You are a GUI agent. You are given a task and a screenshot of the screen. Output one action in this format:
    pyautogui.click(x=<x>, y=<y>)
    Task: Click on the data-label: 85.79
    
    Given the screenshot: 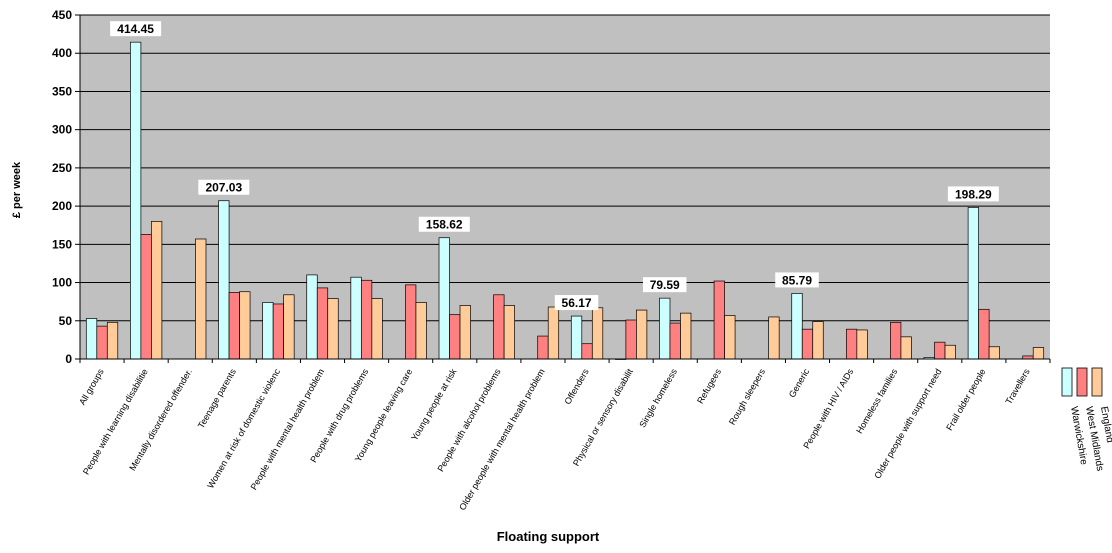 What is the action you would take?
    pyautogui.click(x=797, y=280)
    